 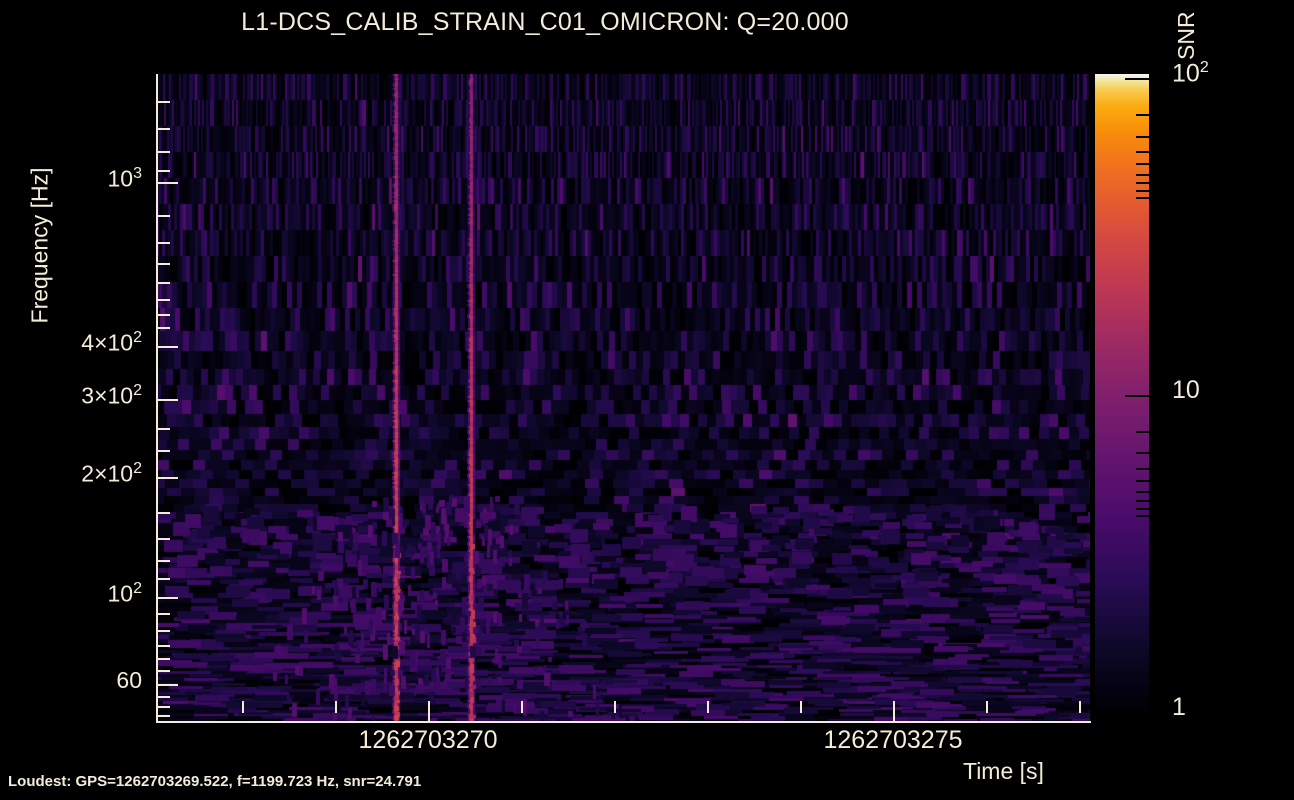 What do you see at coordinates (111, 473) in the screenshot?
I see `y-axis-tick-label: 2×10²` at bounding box center [111, 473].